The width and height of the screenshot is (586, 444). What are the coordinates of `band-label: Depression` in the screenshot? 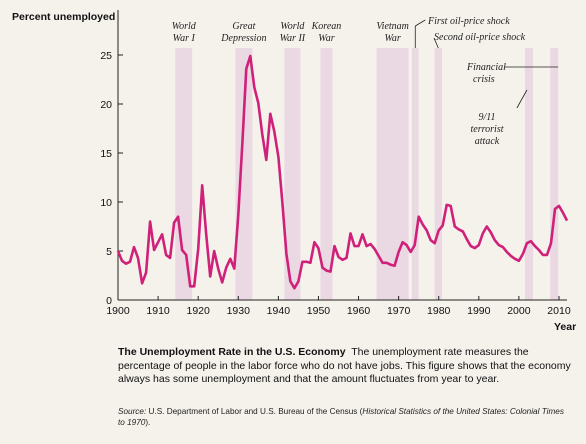 It's located at (243, 38).